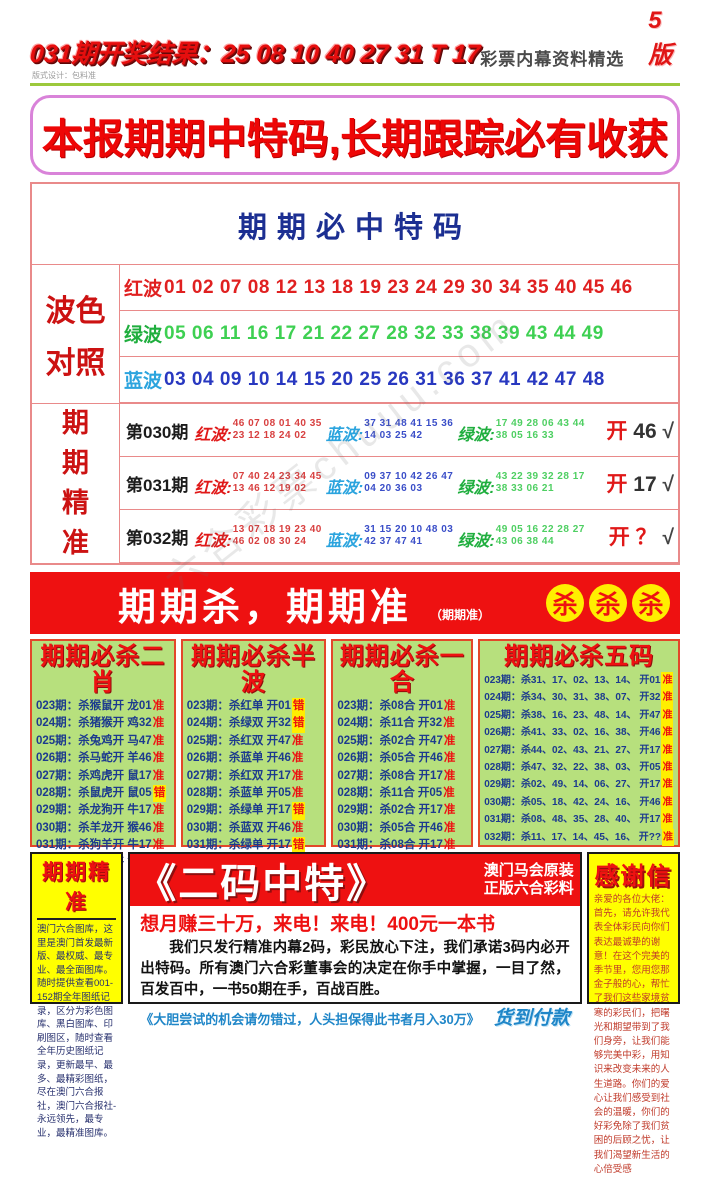  Describe the element at coordinates (355, 139) in the screenshot. I see `slogan-text: 本报期期中特码,长期跟踪必有收获` at that location.